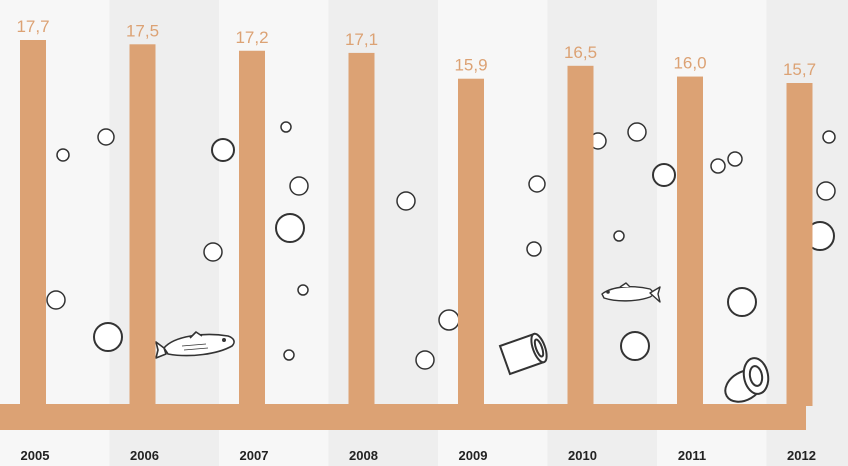 Image resolution: width=848 pixels, height=466 pixels. I want to click on value-label: 16,5, so click(580, 52).